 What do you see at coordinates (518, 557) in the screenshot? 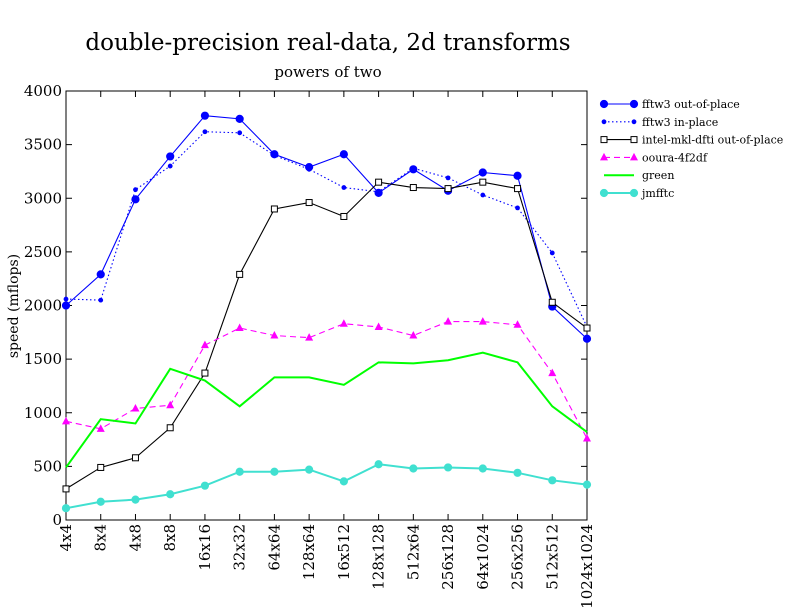
I see `x-tick-label: 256x256` at bounding box center [518, 557].